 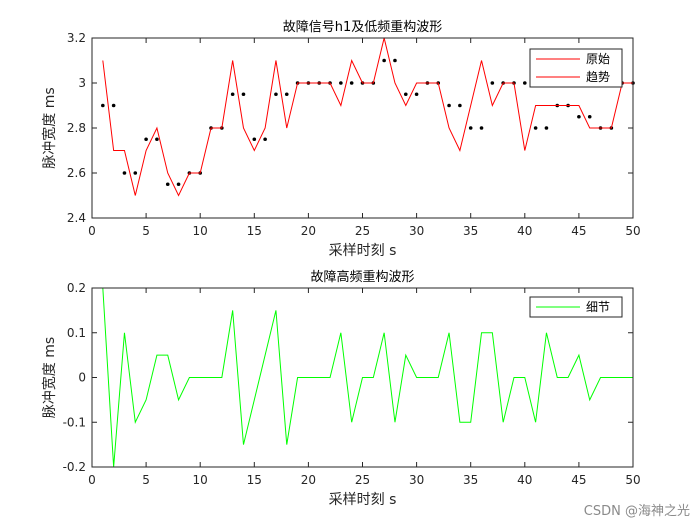 I want to click on legend-box, so click(x=576, y=68).